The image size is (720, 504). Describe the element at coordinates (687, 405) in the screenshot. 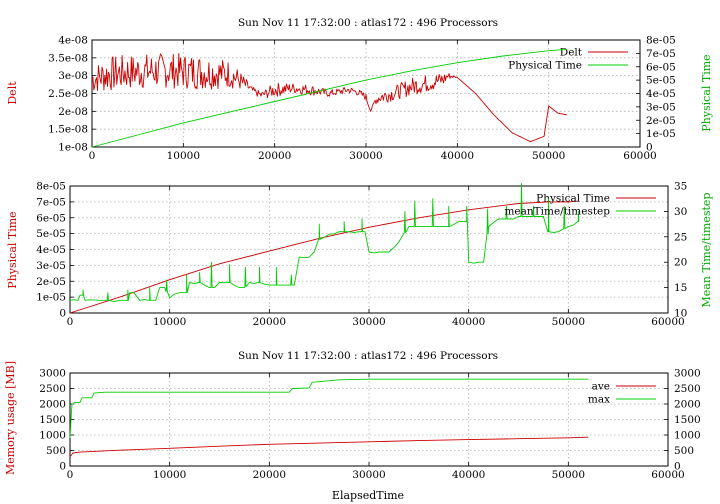

I see `y2-tick-label: 2000` at that location.